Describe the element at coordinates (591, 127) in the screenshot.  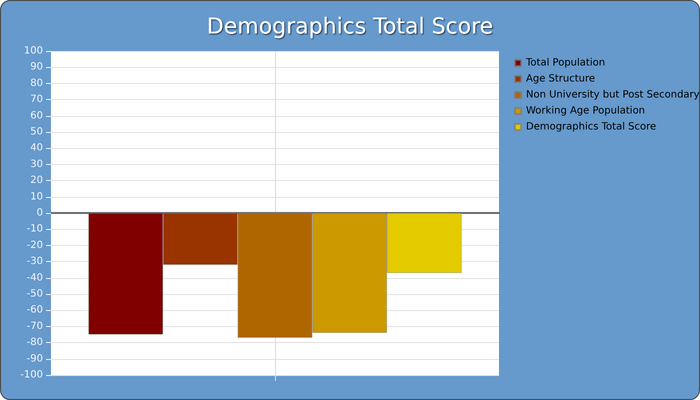
I see `legend-label: Demographics Total Score` at that location.